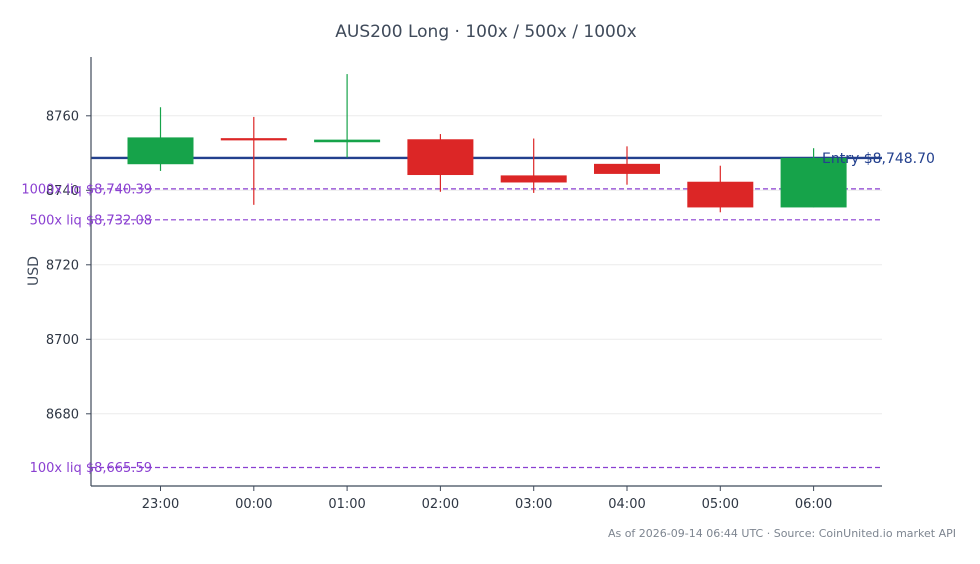 Image resolution: width=980 pixels, height=564 pixels. What do you see at coordinates (62, 191) in the screenshot?
I see `y-tick-label: 8740` at bounding box center [62, 191].